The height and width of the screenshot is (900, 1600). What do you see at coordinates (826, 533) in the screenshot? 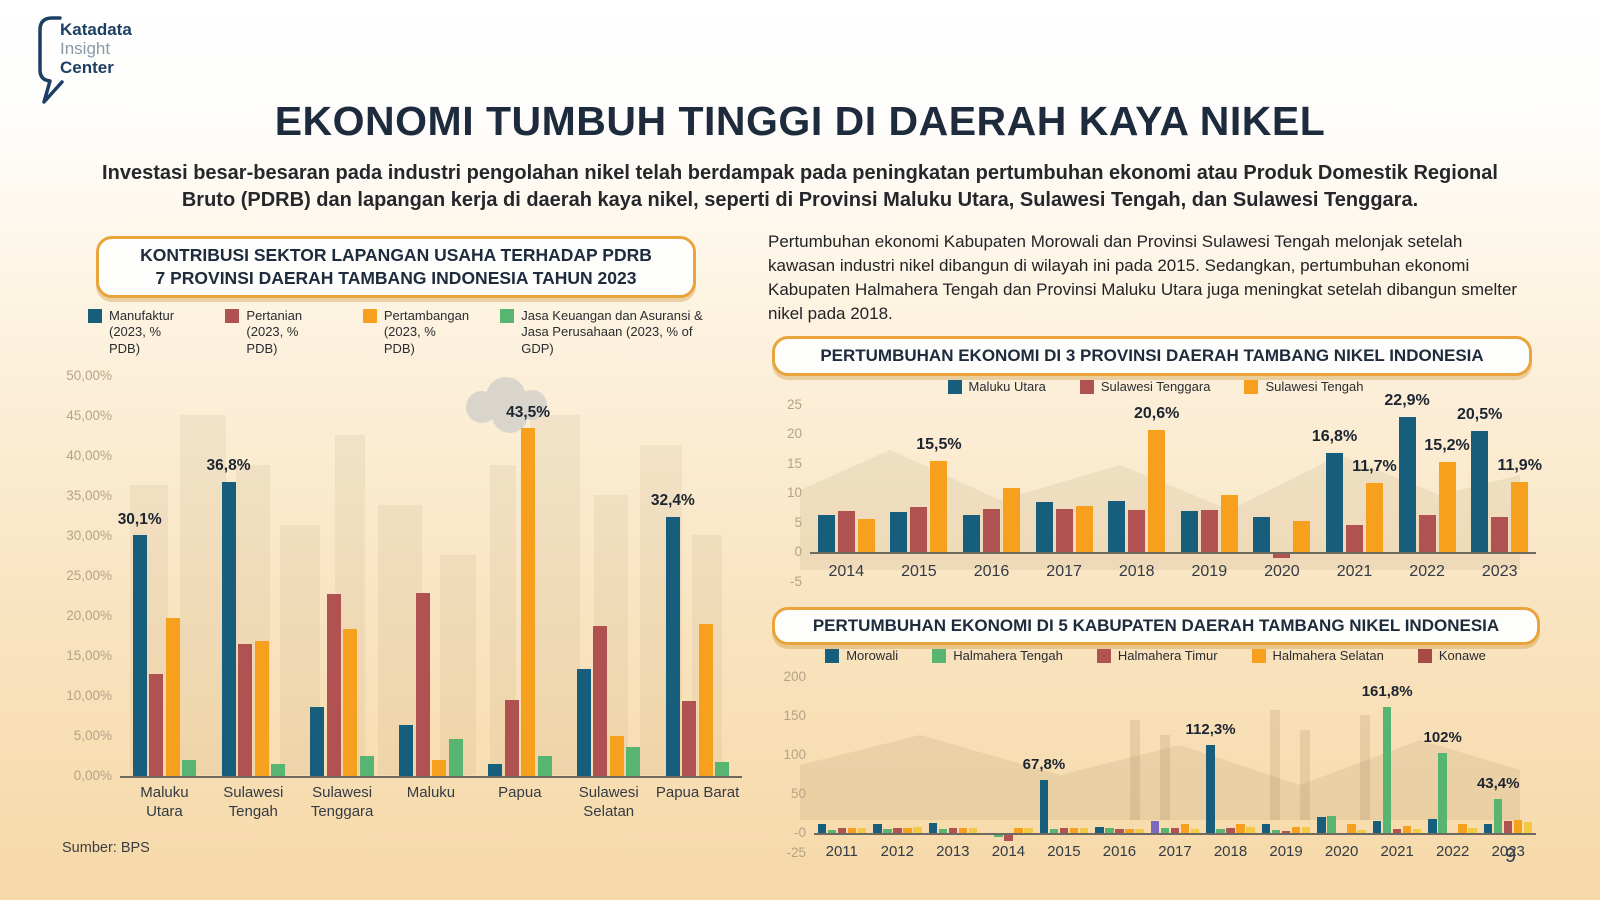
I see `bar-maluku-utara-2014` at bounding box center [826, 533].